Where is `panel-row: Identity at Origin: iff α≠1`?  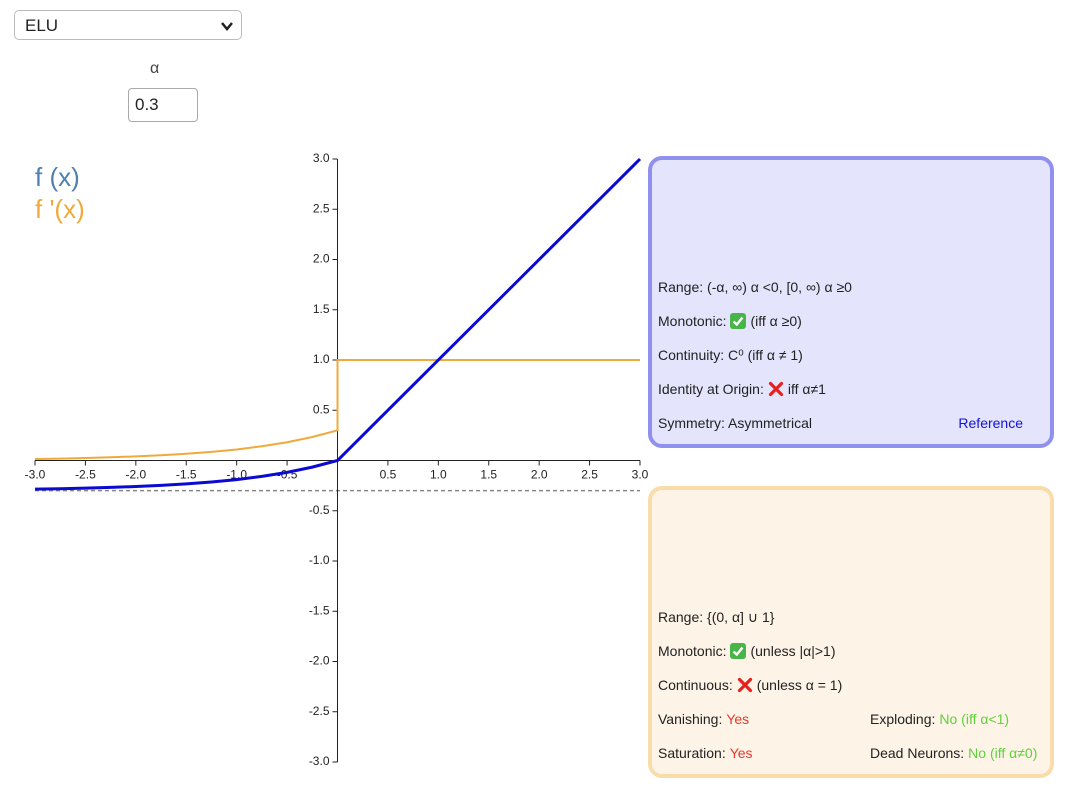
panel-row: Identity at Origin: iff α≠1 is located at coordinates (853, 389).